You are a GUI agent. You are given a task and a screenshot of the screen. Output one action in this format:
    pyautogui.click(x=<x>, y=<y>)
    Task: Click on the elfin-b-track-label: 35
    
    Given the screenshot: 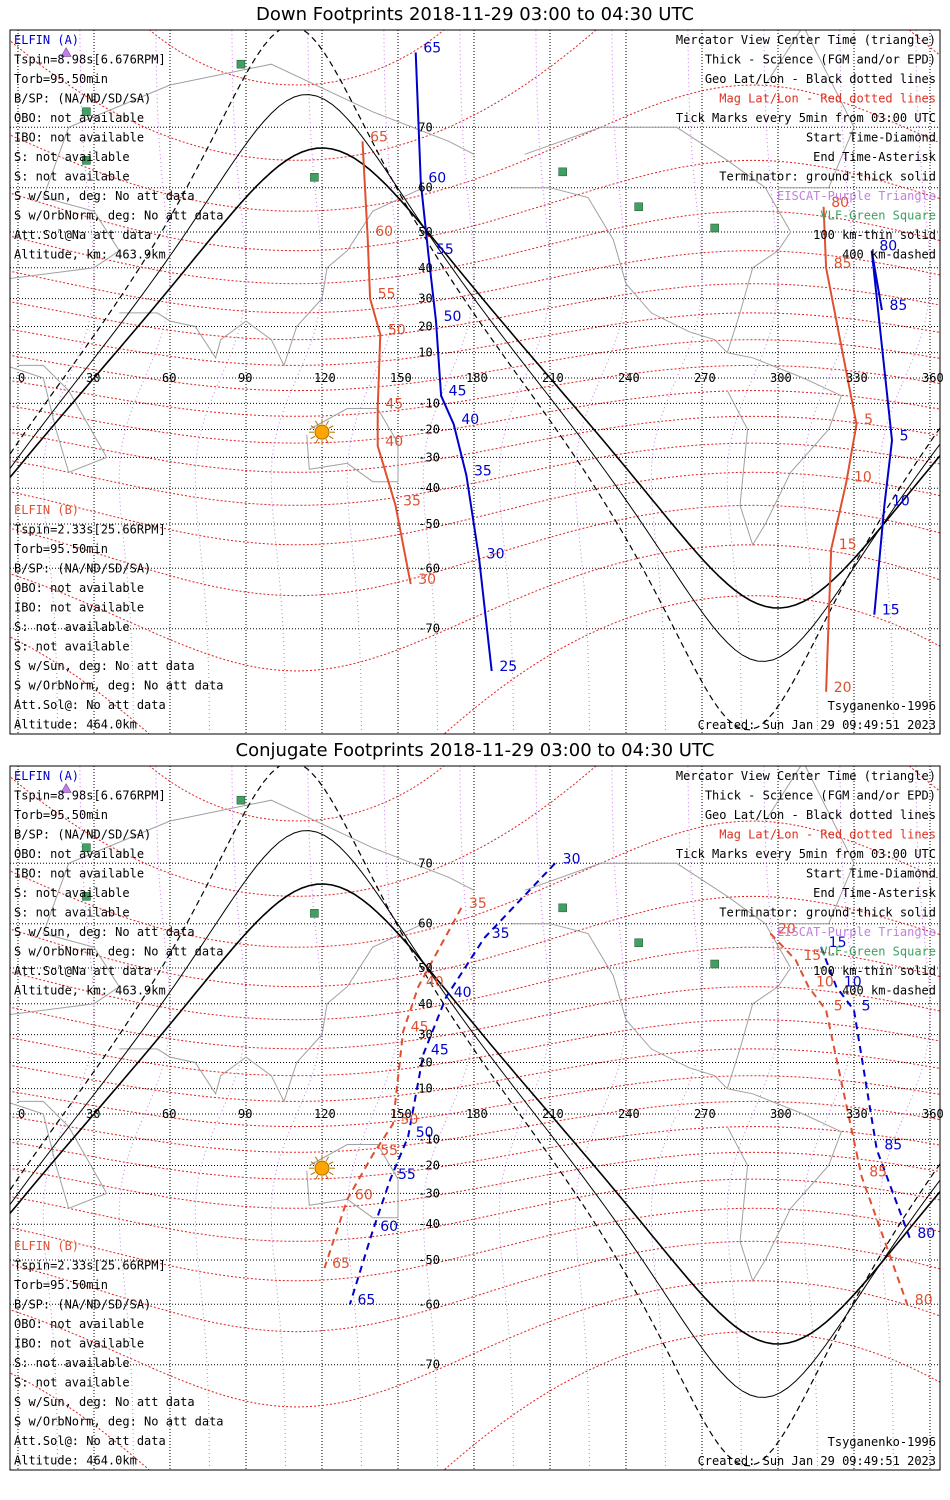 What is the action you would take?
    pyautogui.click(x=412, y=501)
    